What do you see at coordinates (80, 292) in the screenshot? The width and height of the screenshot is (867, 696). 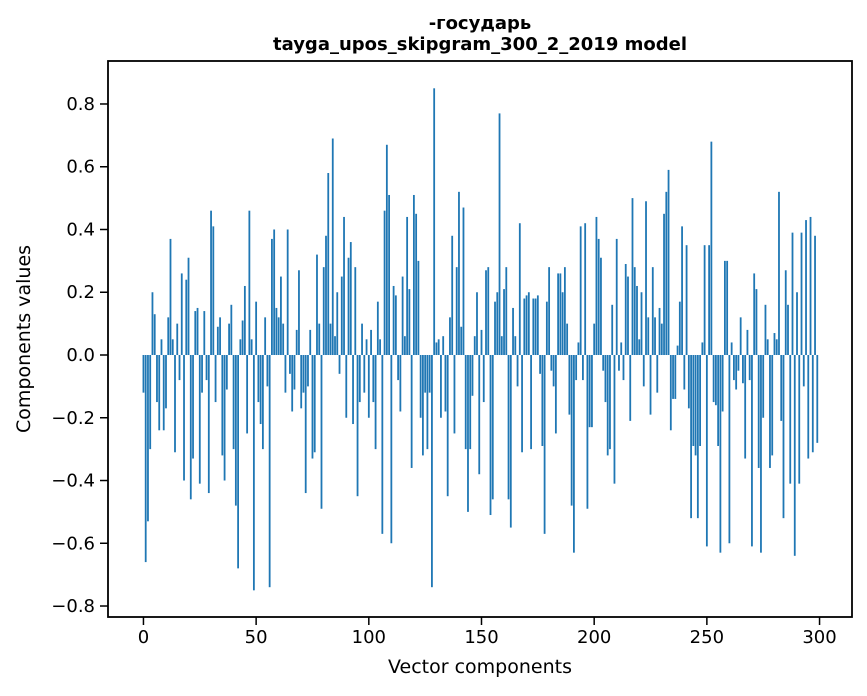 I see `y-tick-label-0.2: 0.2` at bounding box center [80, 292].